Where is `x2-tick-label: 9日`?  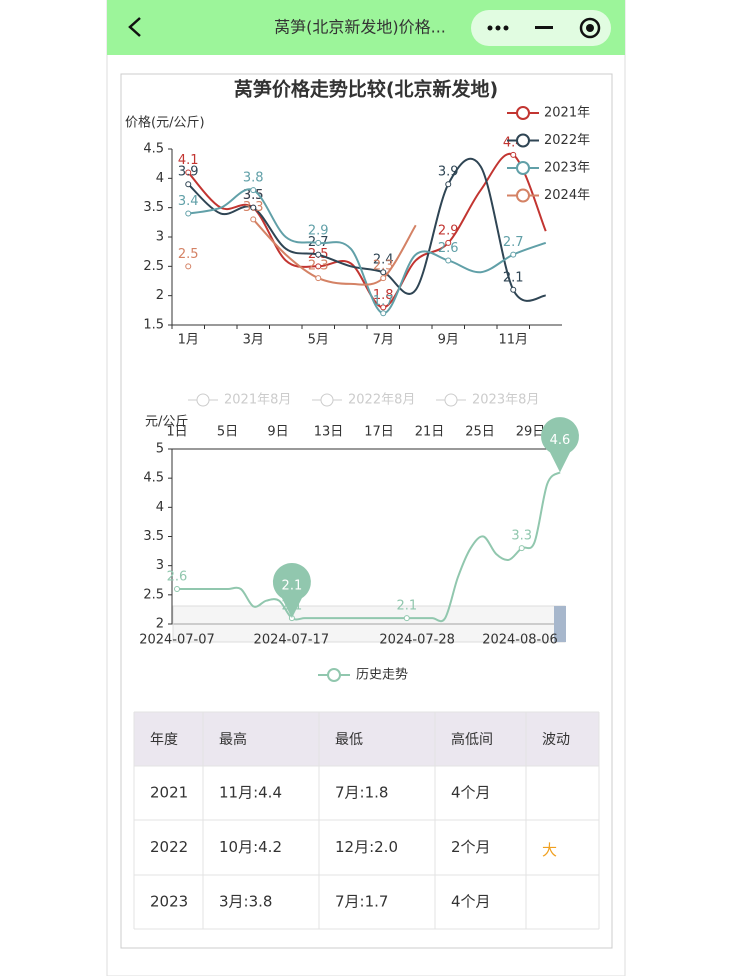
x2-tick-label: 9日 is located at coordinates (277, 432).